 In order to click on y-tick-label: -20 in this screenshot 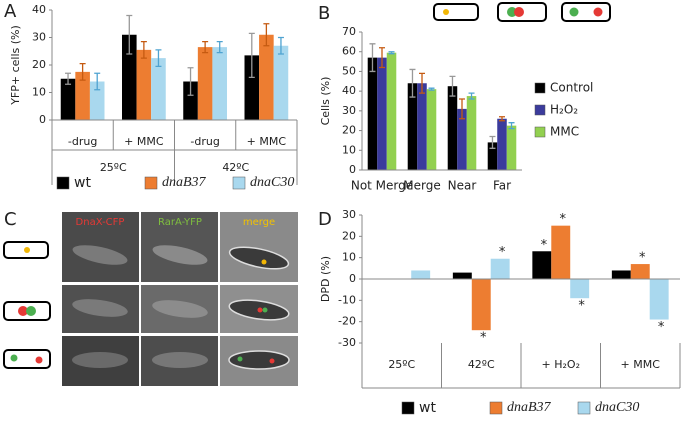, I will do `click(347, 321)`.